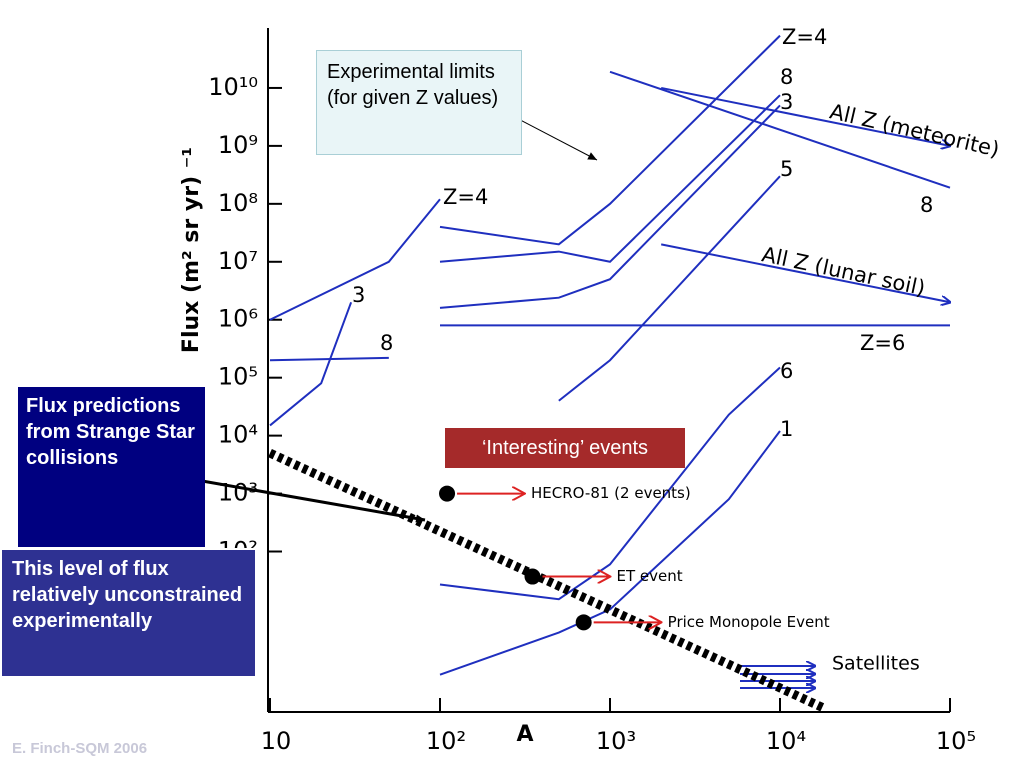 Image resolution: width=1024 pixels, height=768 pixels. I want to click on y-tick-label: 10⁶, so click(238, 319).